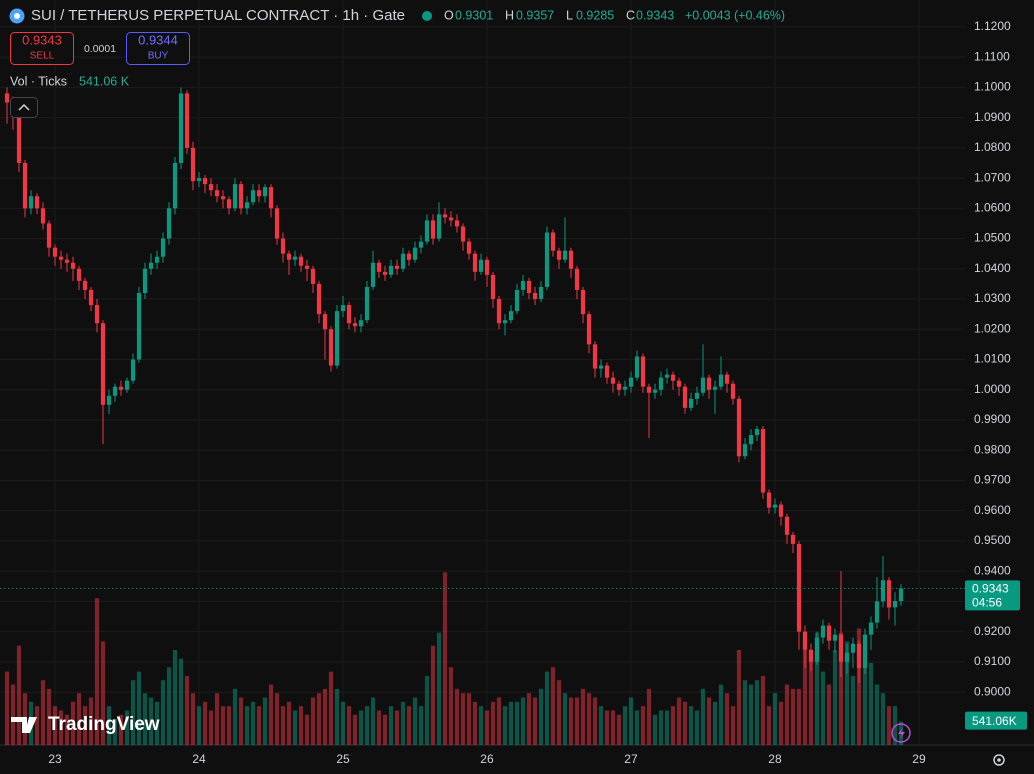  I want to click on buy-price: 0.9344, so click(158, 39).